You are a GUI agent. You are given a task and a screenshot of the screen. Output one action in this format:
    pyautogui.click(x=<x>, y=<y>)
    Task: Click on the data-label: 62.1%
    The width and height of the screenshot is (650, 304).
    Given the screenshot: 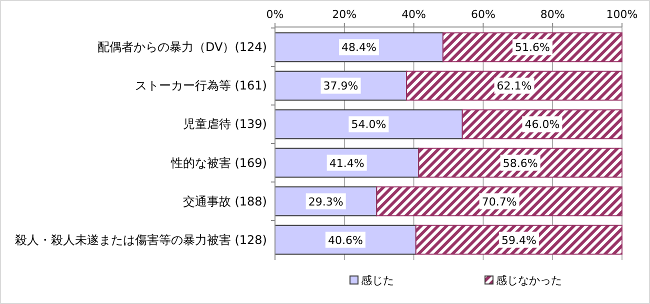 What is the action you would take?
    pyautogui.click(x=514, y=86)
    